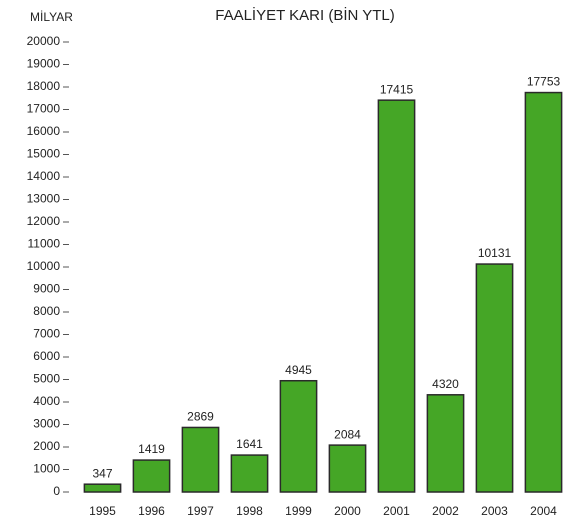 The image size is (568, 523). Describe the element at coordinates (44, 64) in the screenshot. I see `y-tick-label: 19000` at that location.